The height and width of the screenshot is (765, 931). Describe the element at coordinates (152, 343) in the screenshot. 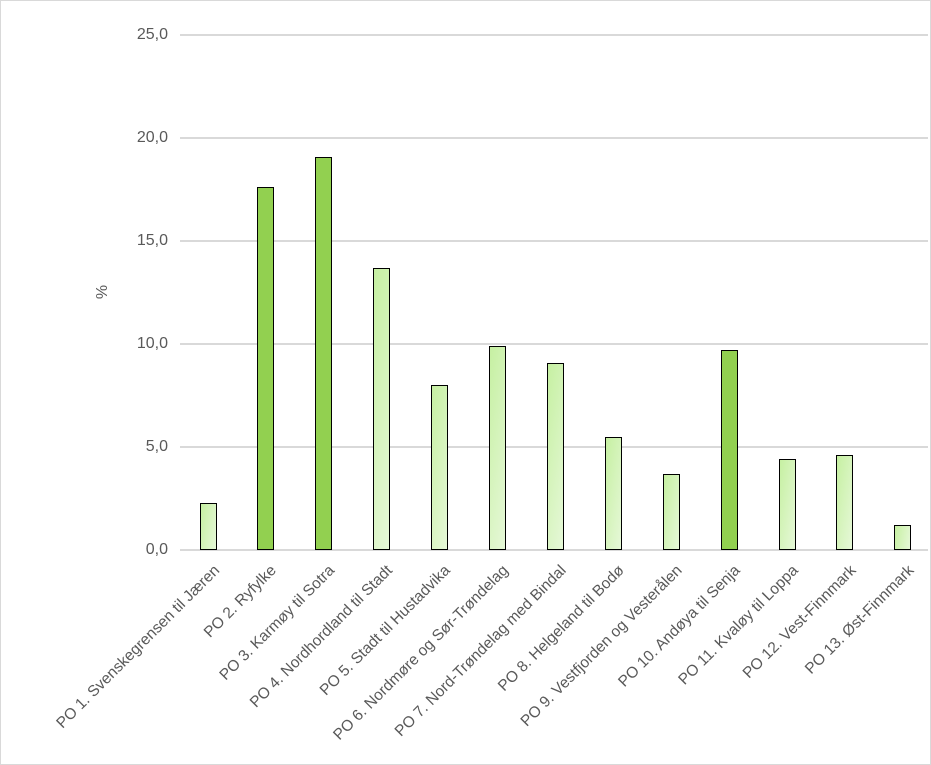

I see `y-tick-label: 10,0` at that location.